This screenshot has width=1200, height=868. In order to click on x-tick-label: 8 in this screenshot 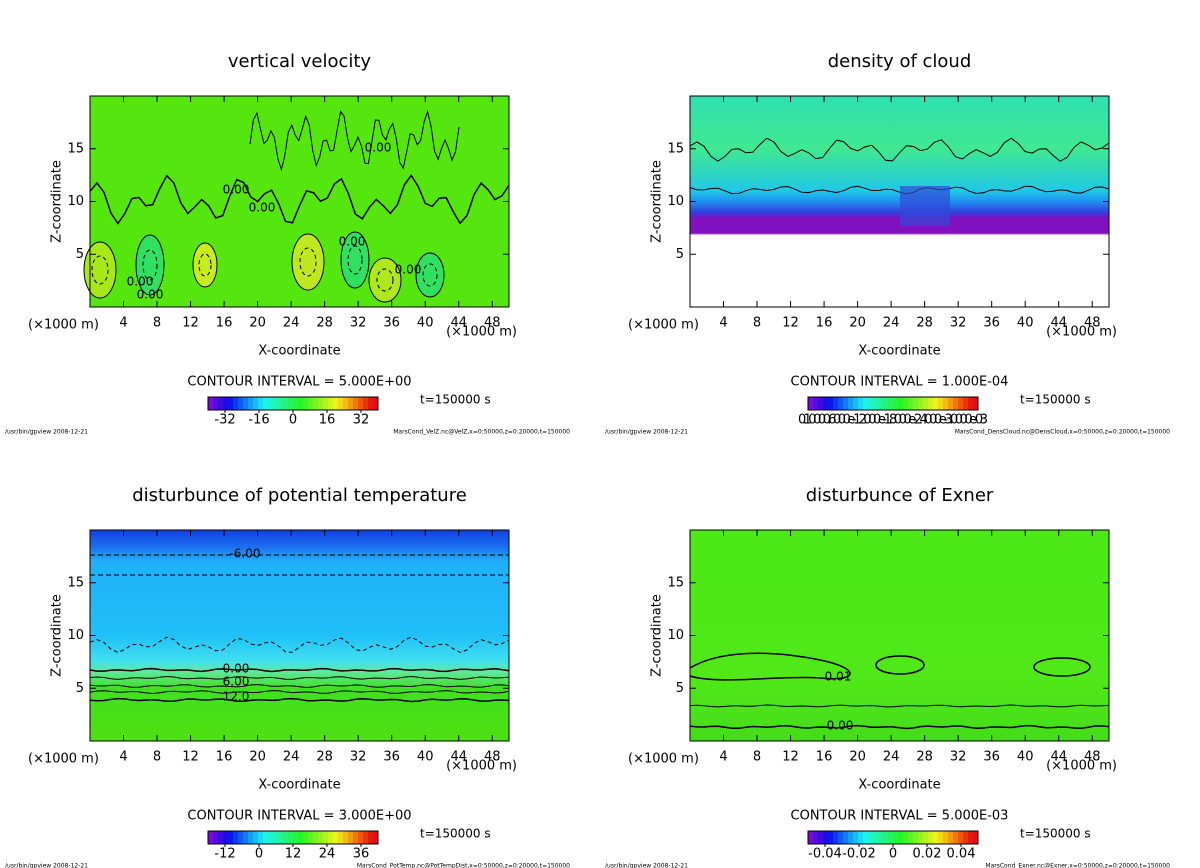, I will do `click(757, 757)`.